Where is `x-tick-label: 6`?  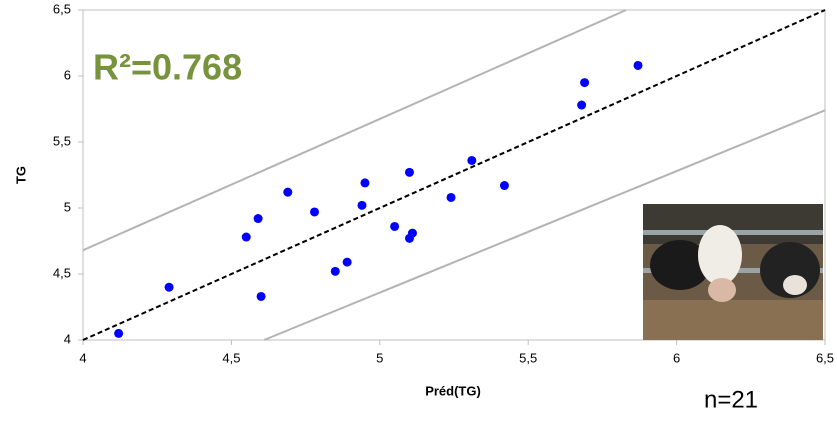
x-tick-label: 6 is located at coordinates (676, 357).